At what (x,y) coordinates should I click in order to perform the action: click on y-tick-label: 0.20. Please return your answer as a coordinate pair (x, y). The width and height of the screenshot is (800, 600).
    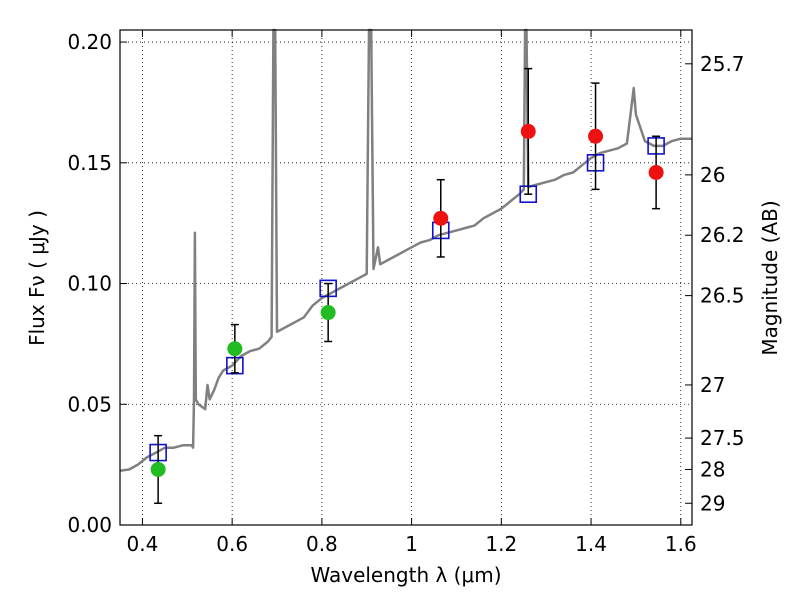
    Looking at the image, I should click on (89, 42).